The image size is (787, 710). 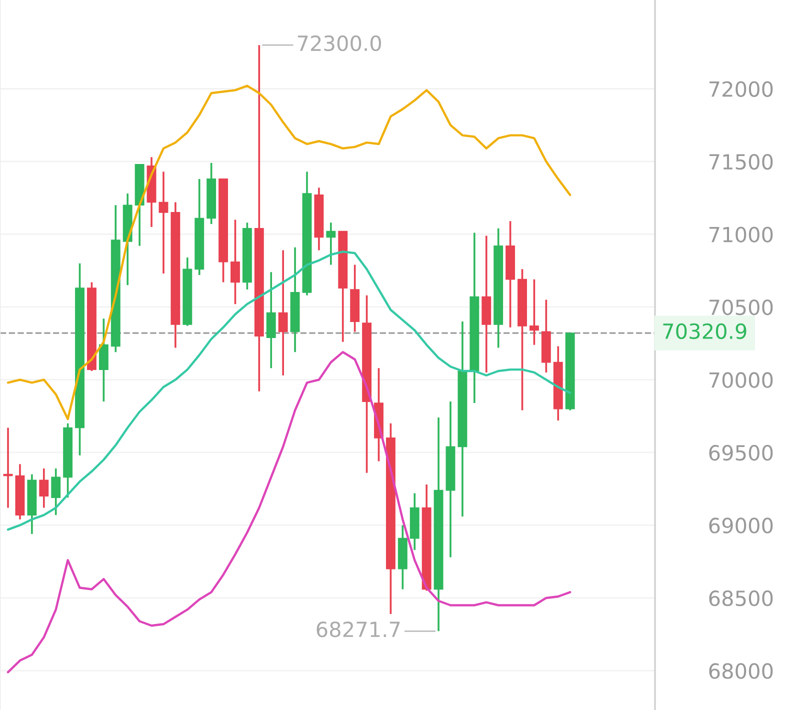 I want to click on annotation: 72300.0, so click(x=339, y=43).